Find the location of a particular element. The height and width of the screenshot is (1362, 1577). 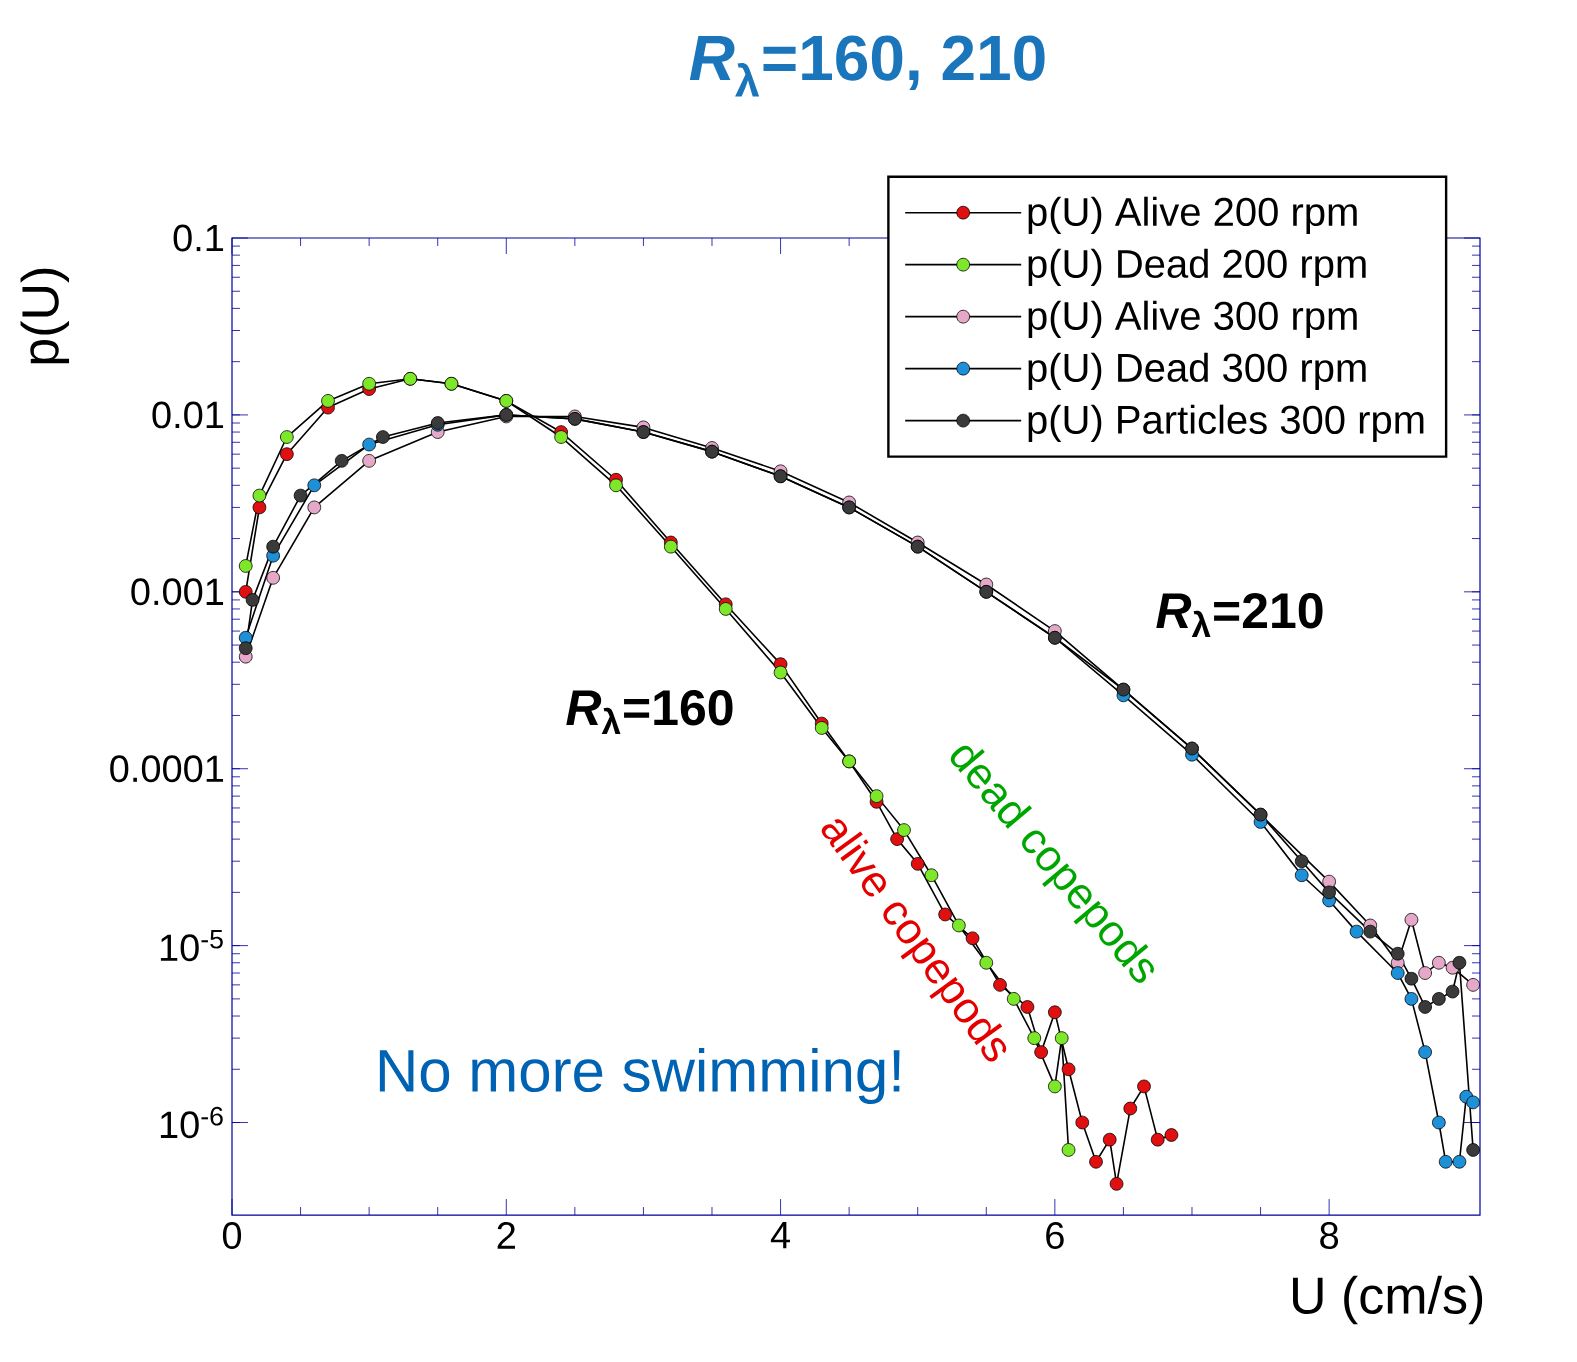

legend-label: p(U) Alive 300 rpm is located at coordinates (1192, 319).